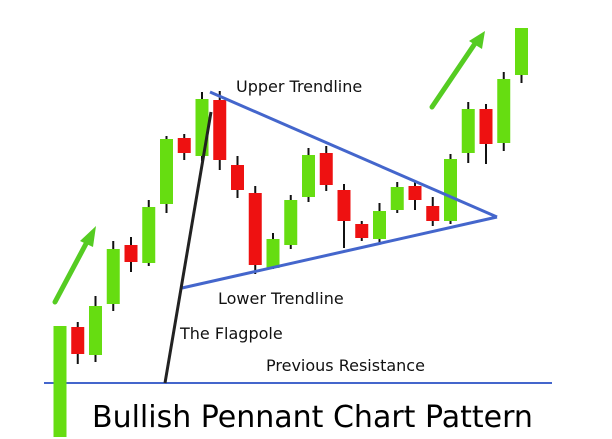 This screenshot has width=612, height=439. Describe the element at coordinates (339, 252) in the screenshot. I see `lower-trendline` at that location.